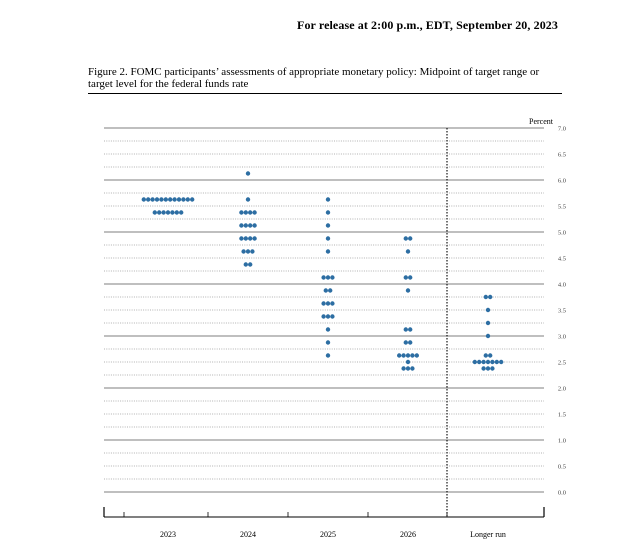 This screenshot has width=640, height=556. Describe the element at coordinates (328, 534) in the screenshot. I see `x-tick-label: 2025` at that location.